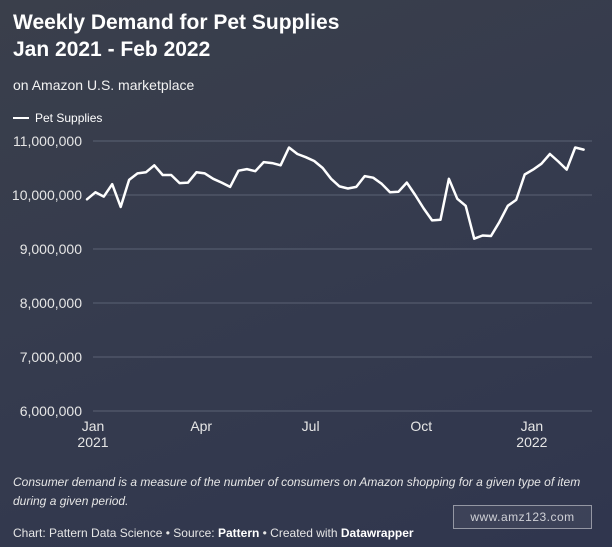 The height and width of the screenshot is (547, 612). What do you see at coordinates (104, 85) in the screenshot?
I see `chart-subtitle: on Amazon U.S. marketplace` at bounding box center [104, 85].